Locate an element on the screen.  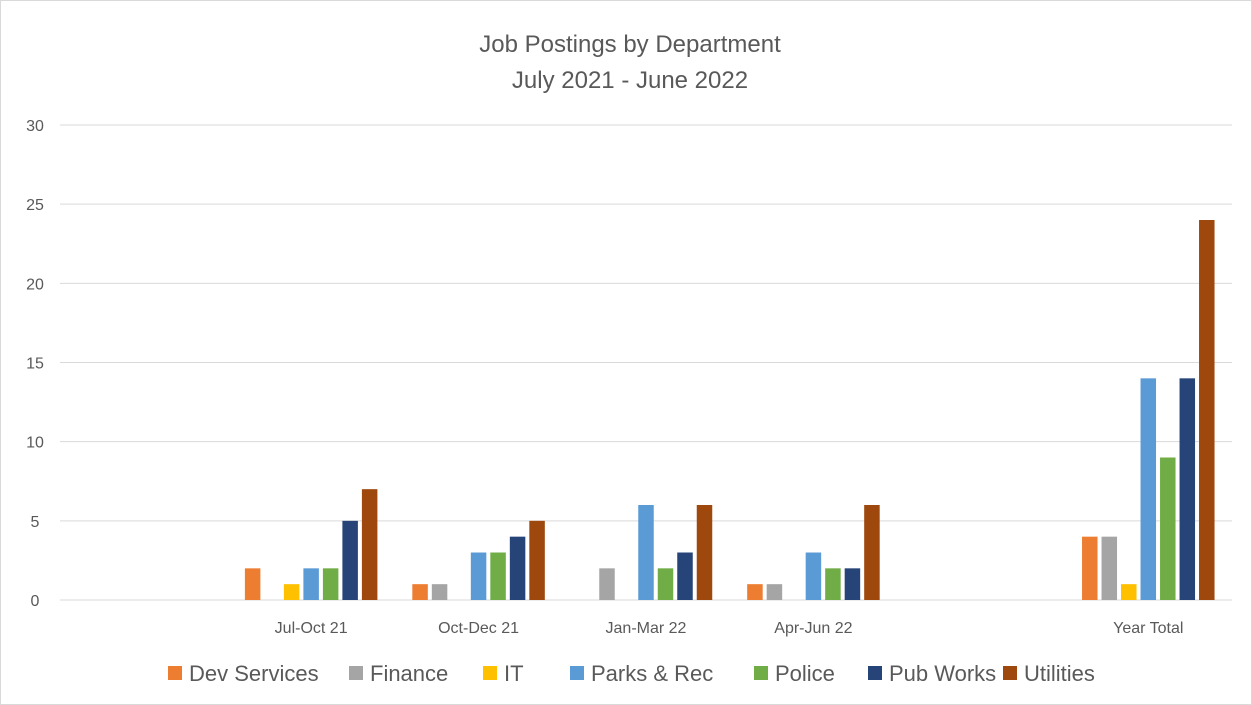
y-tick-label: 25 is located at coordinates (35, 205).